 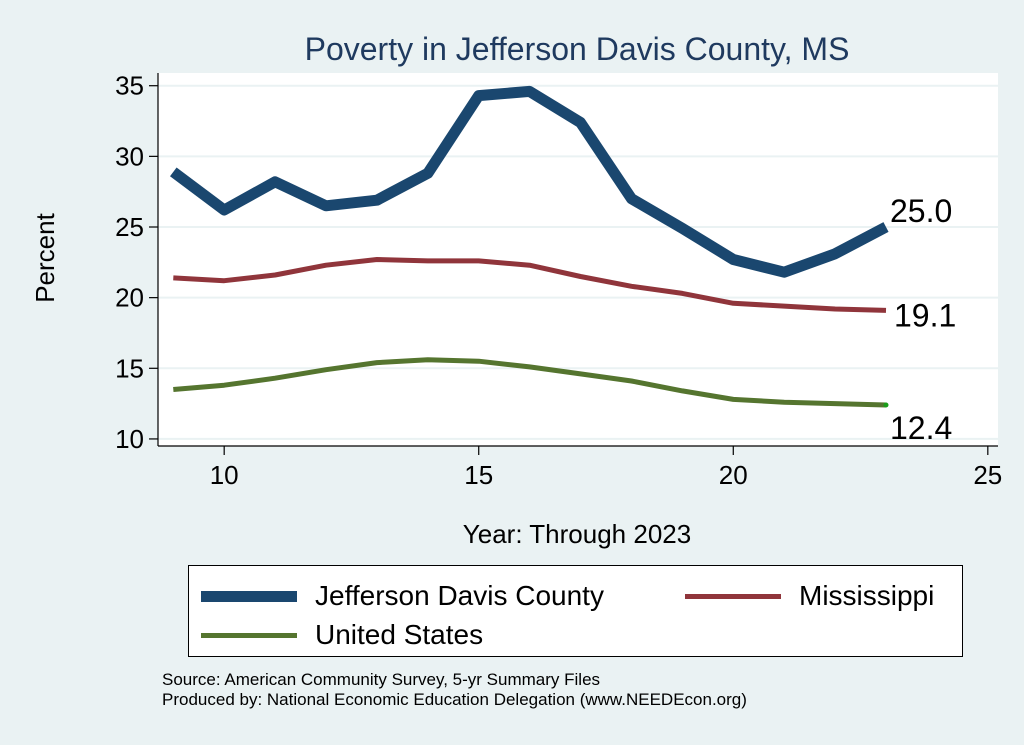 I want to click on y-tick-label: 30, so click(x=129, y=156).